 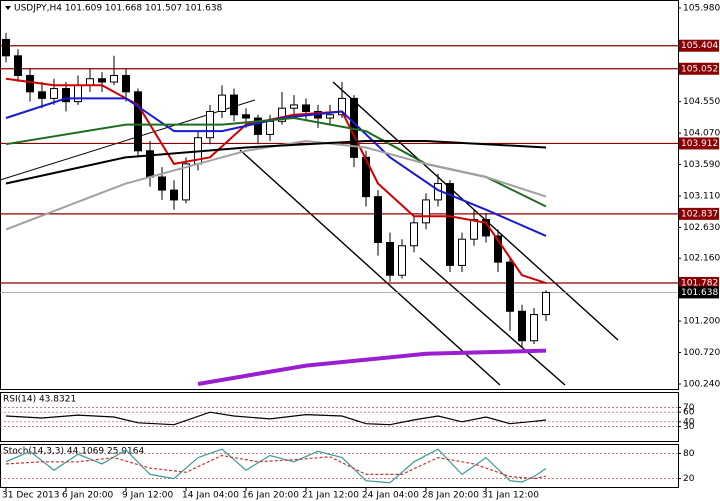 I want to click on x-tick-label: 16 Jan 20:00, so click(x=270, y=496).